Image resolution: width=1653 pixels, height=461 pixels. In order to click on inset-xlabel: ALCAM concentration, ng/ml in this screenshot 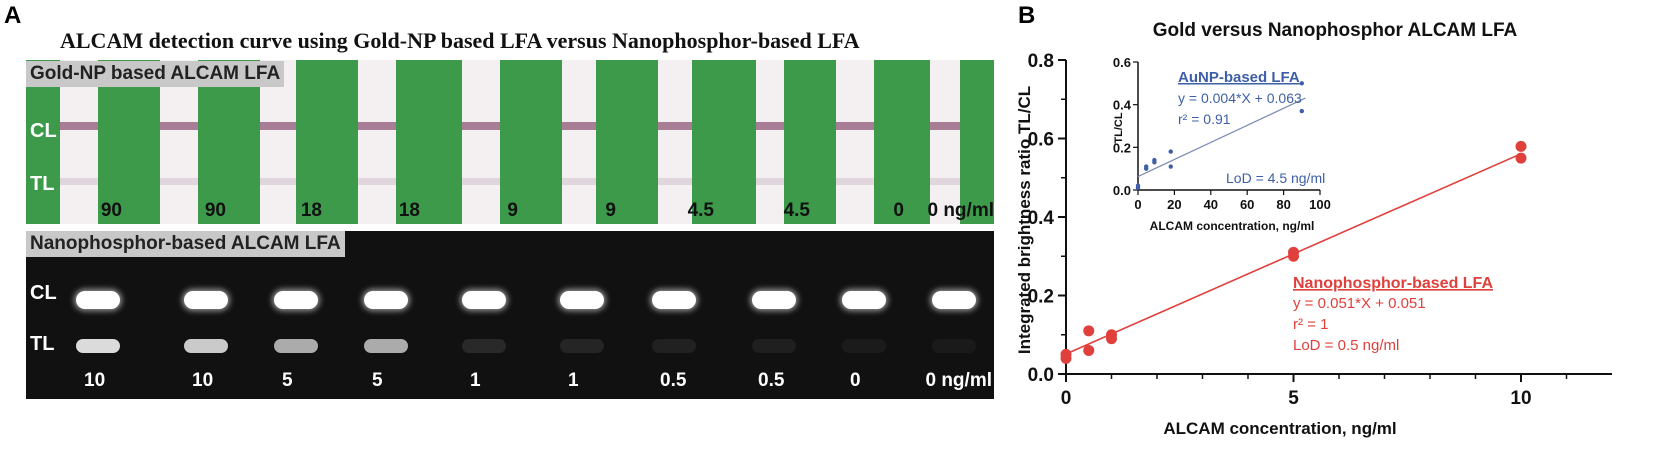, I will do `click(1232, 226)`.